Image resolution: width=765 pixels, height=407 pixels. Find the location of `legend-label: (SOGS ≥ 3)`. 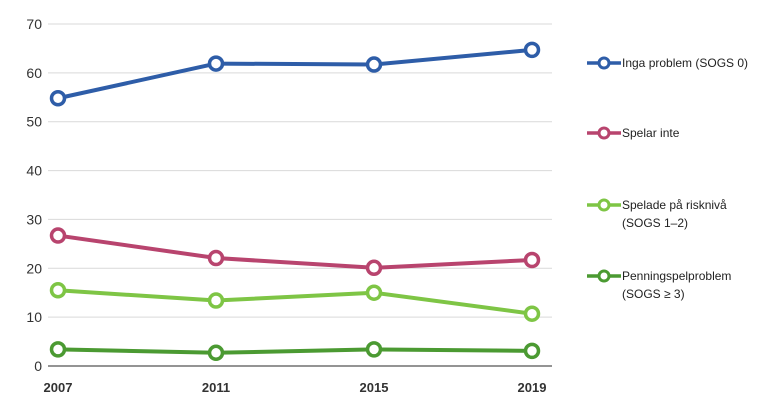

legend-label: (SOGS ≥ 3) is located at coordinates (653, 294).